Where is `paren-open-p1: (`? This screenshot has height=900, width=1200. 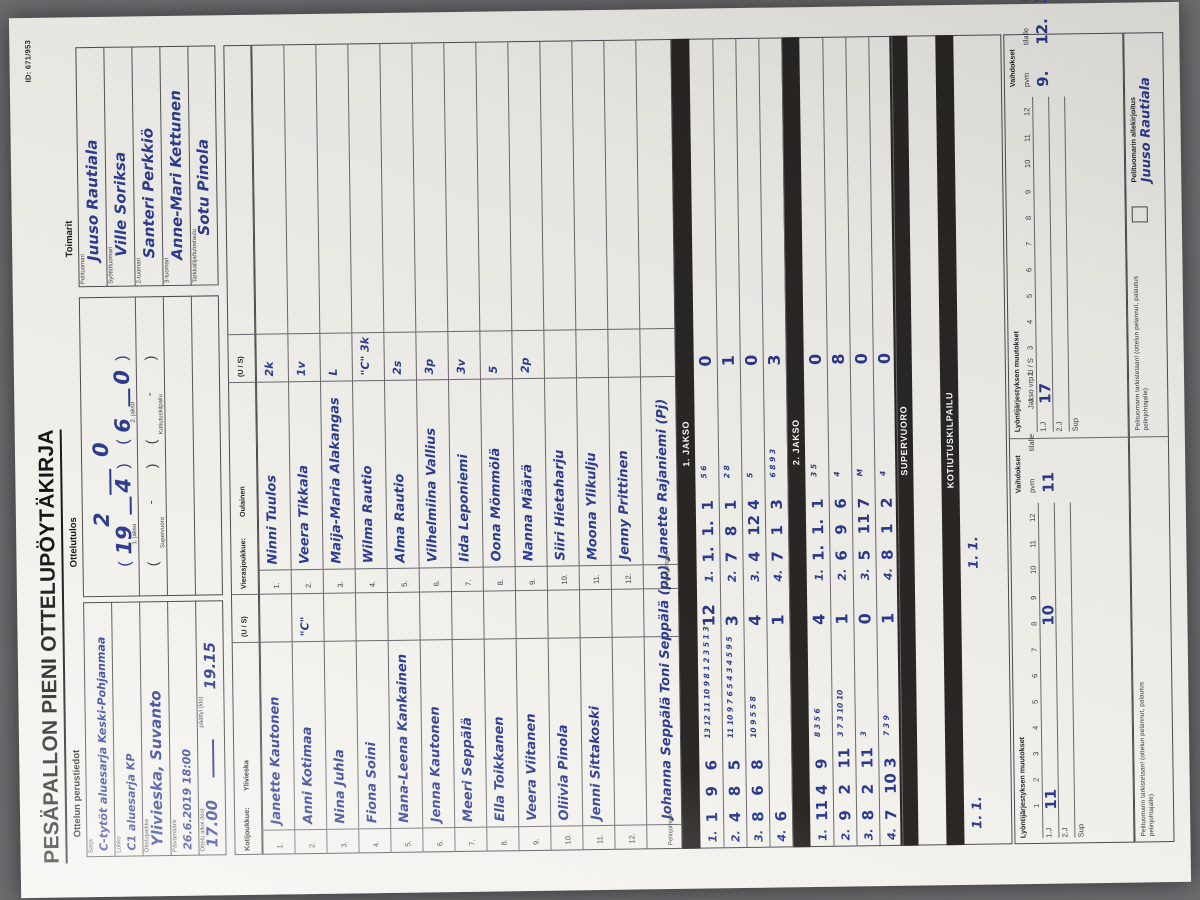 paren-open-p1: ( is located at coordinates (125, 564).